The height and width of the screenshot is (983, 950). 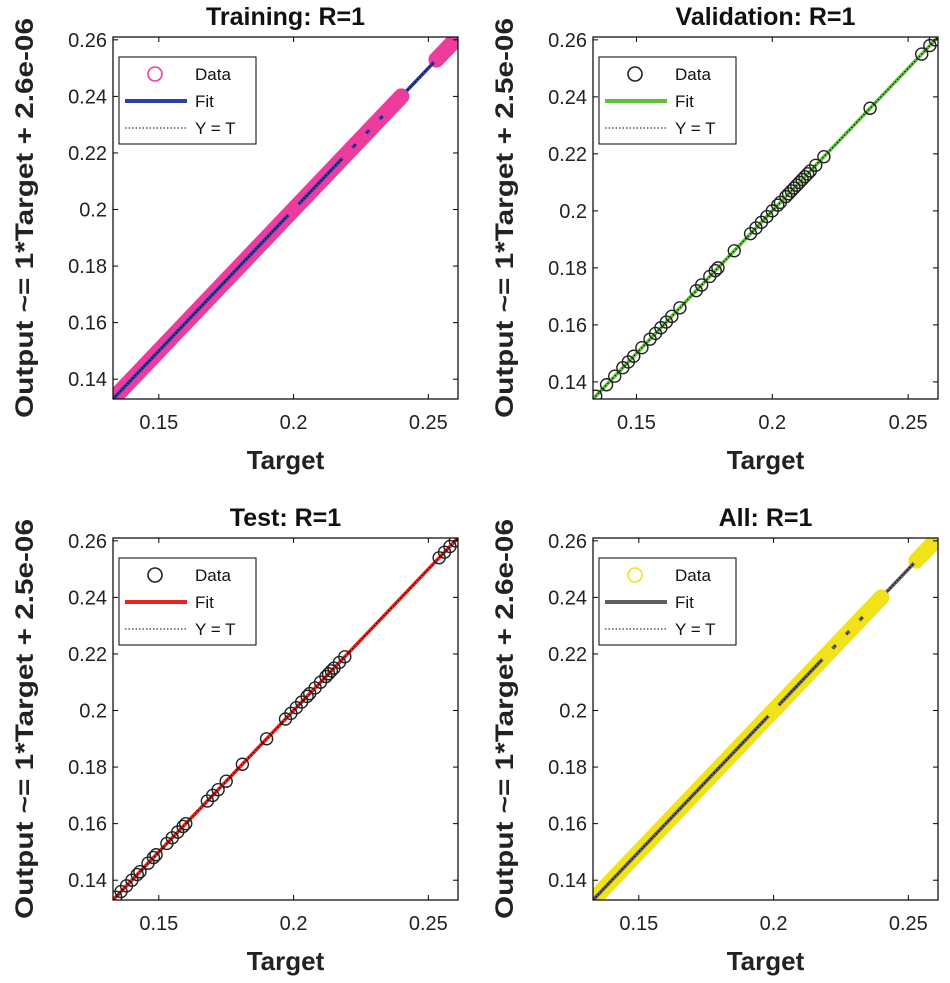 I want to click on chart-title: Test: R=1, so click(x=285, y=518).